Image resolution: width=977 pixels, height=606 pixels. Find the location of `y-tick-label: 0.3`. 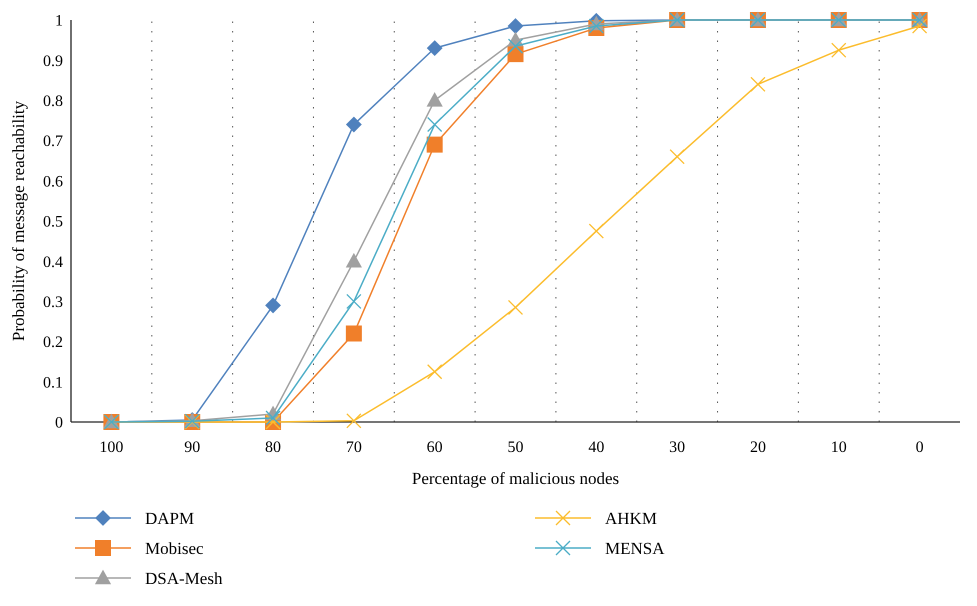

y-tick-label: 0.3 is located at coordinates (53, 302).